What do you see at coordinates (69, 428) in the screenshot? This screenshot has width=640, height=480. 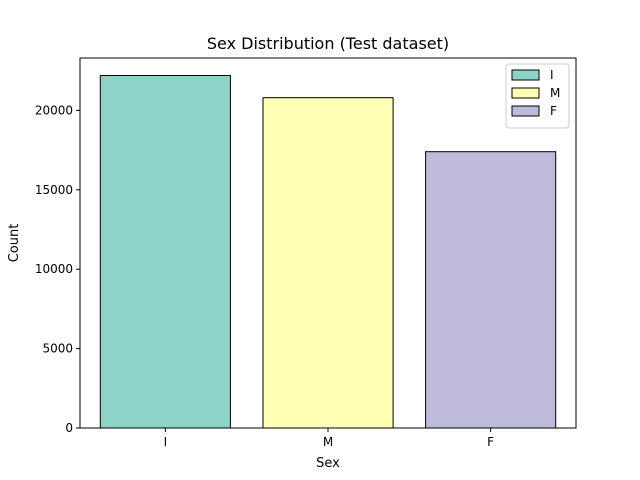 I see `y-tick-label: 0` at bounding box center [69, 428].